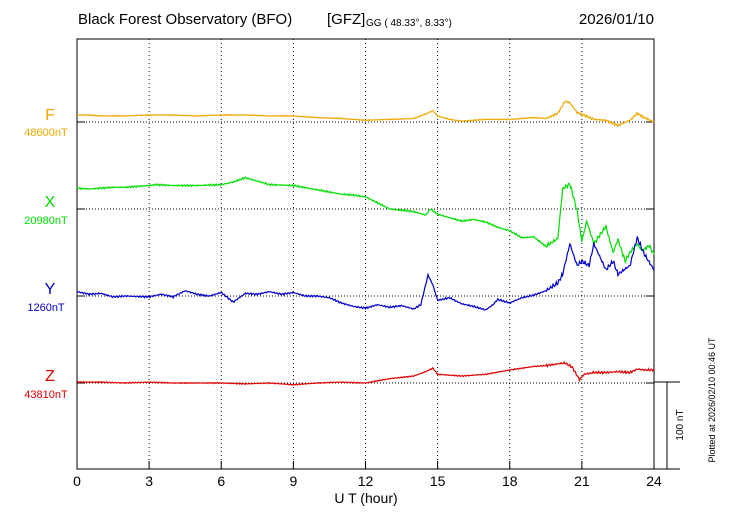  What do you see at coordinates (670, 425) in the screenshot?
I see `scale-bar: 100 nT` at bounding box center [670, 425].